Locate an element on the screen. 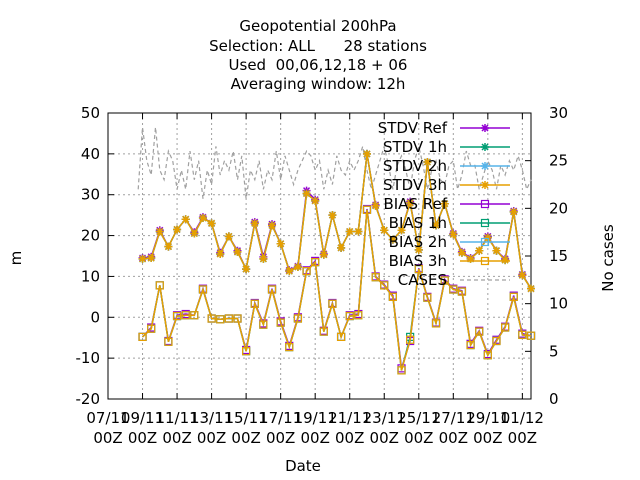  legend-entry: BIAS 3h is located at coordinates (449, 261).